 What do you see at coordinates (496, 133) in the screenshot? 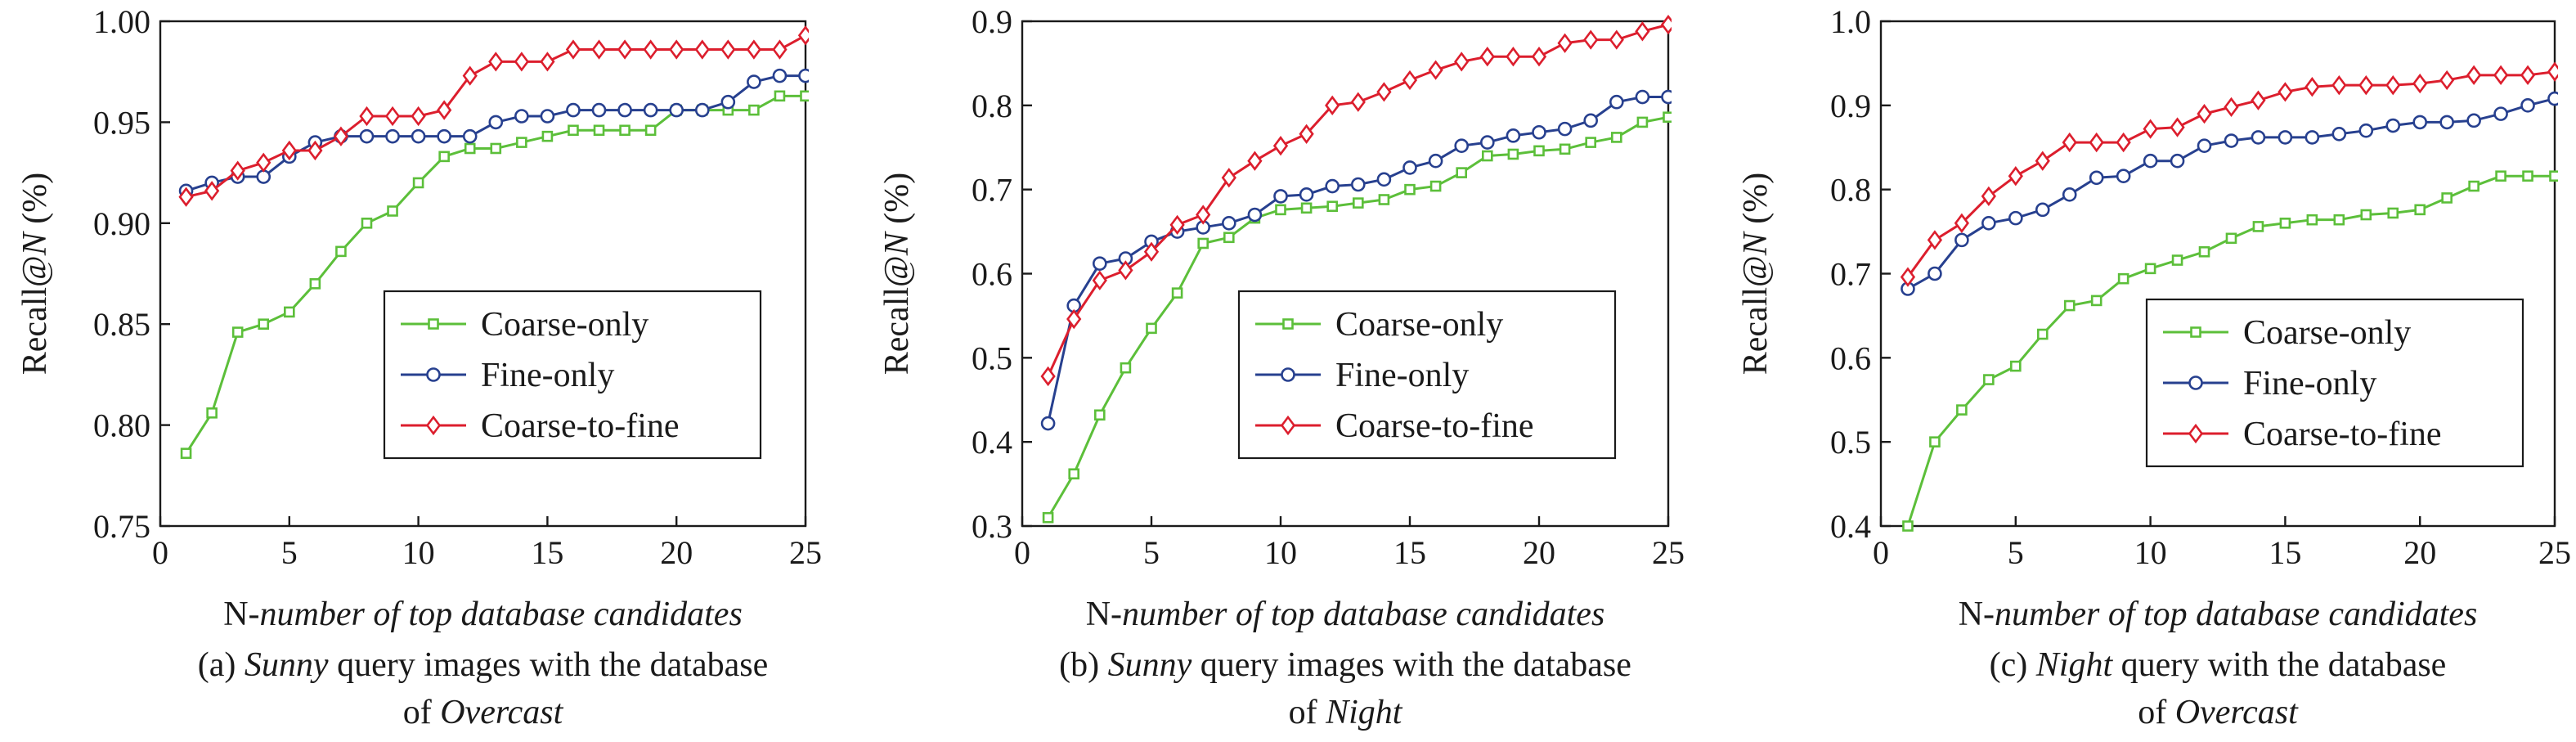
I see `series-line` at bounding box center [496, 133].